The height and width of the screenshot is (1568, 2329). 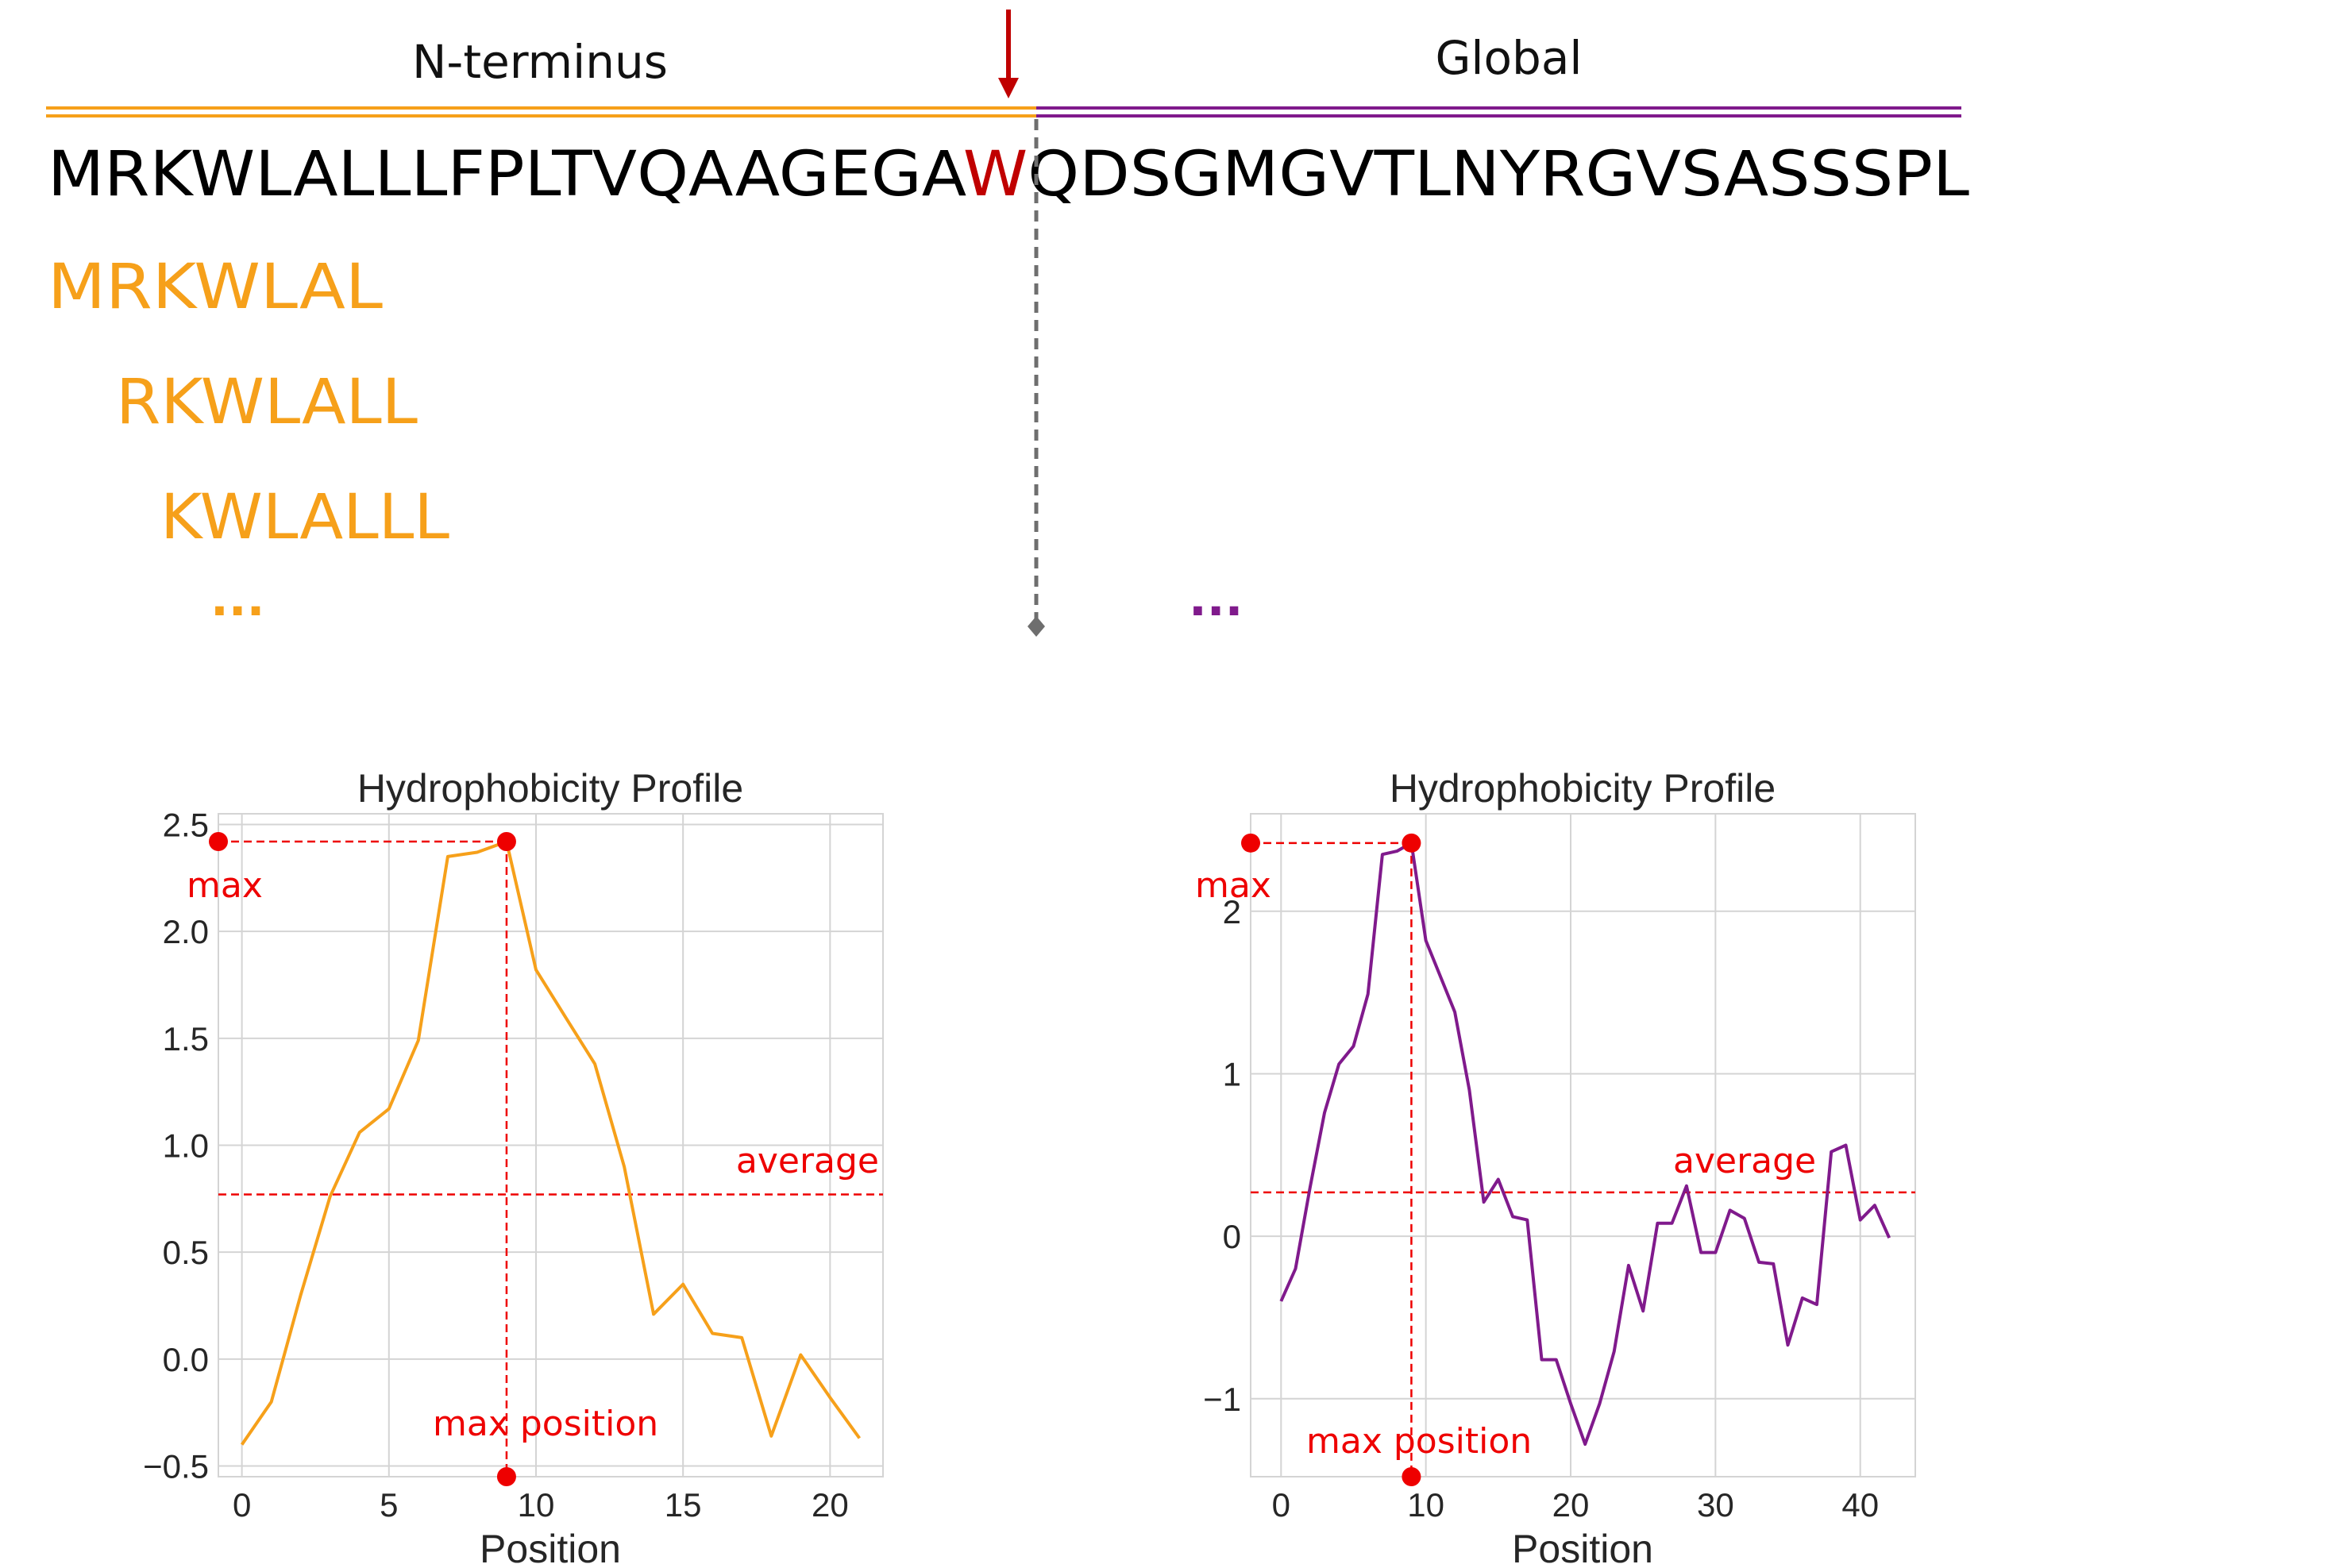 I want to click on y-tick-label: 1.5, so click(x=186, y=1039).